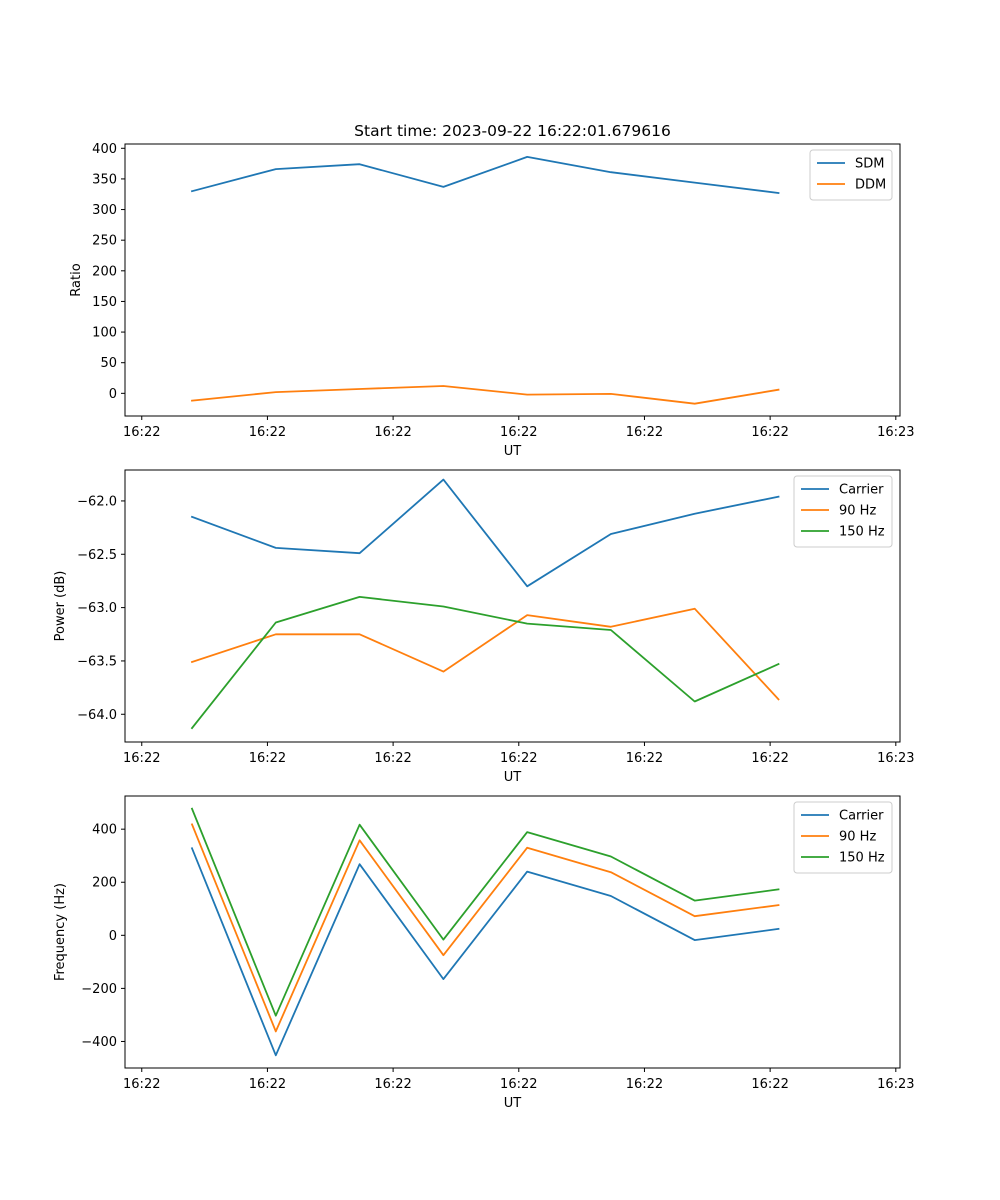 The width and height of the screenshot is (1000, 1200). What do you see at coordinates (485, 175) in the screenshot?
I see `series-line-sdm` at bounding box center [485, 175].